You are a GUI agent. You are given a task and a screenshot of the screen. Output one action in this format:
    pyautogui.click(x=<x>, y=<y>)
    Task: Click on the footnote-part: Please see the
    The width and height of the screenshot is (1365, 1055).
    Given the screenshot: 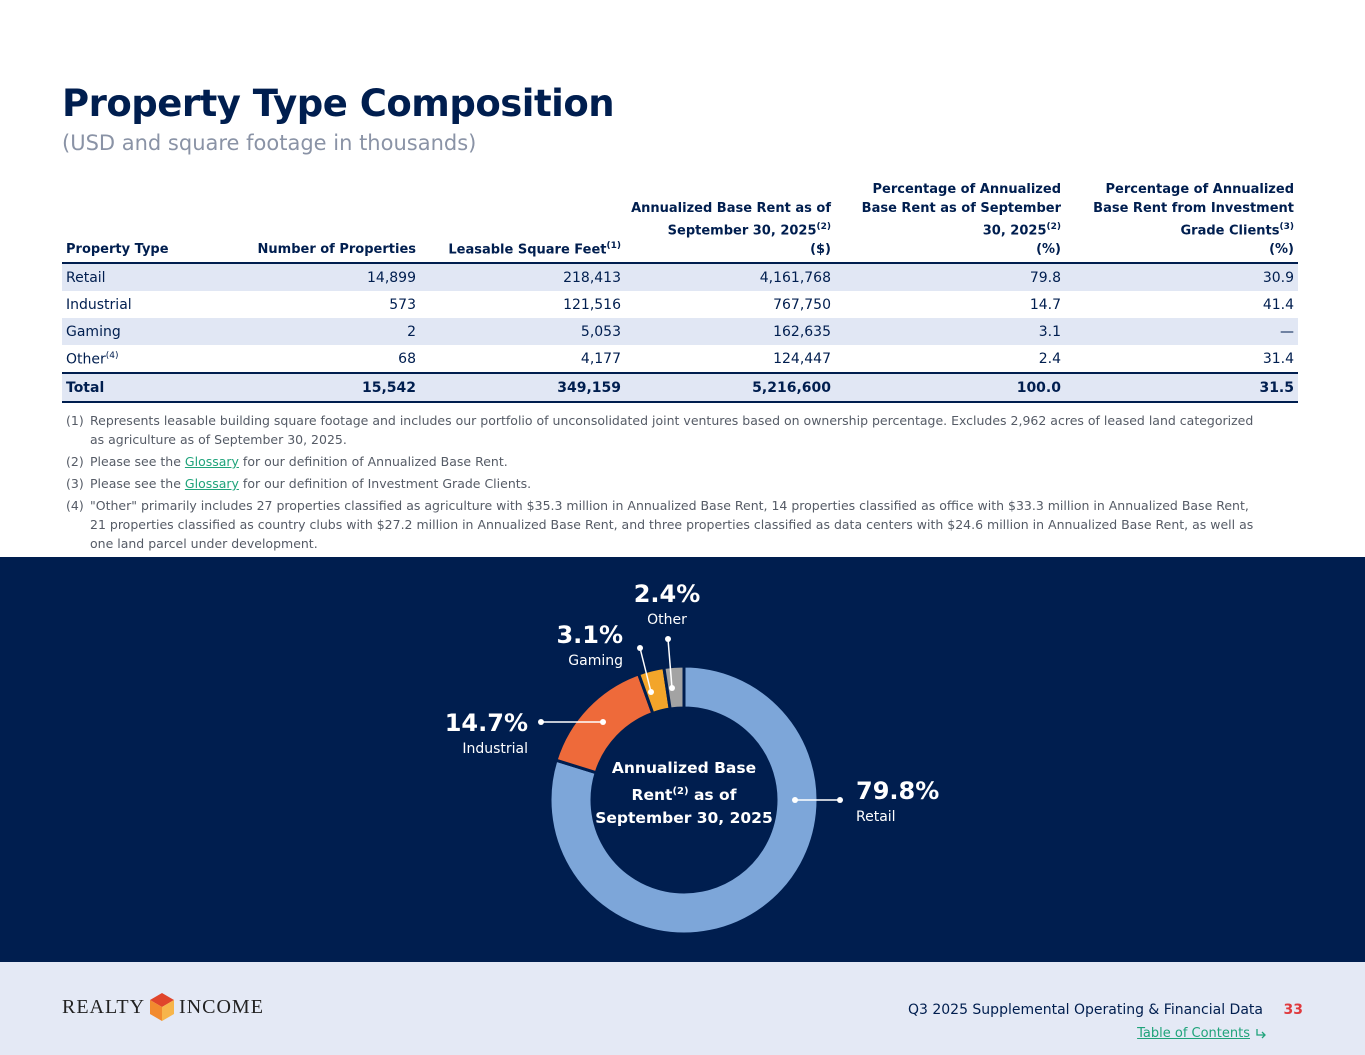 What is the action you would take?
    pyautogui.click(x=135, y=461)
    